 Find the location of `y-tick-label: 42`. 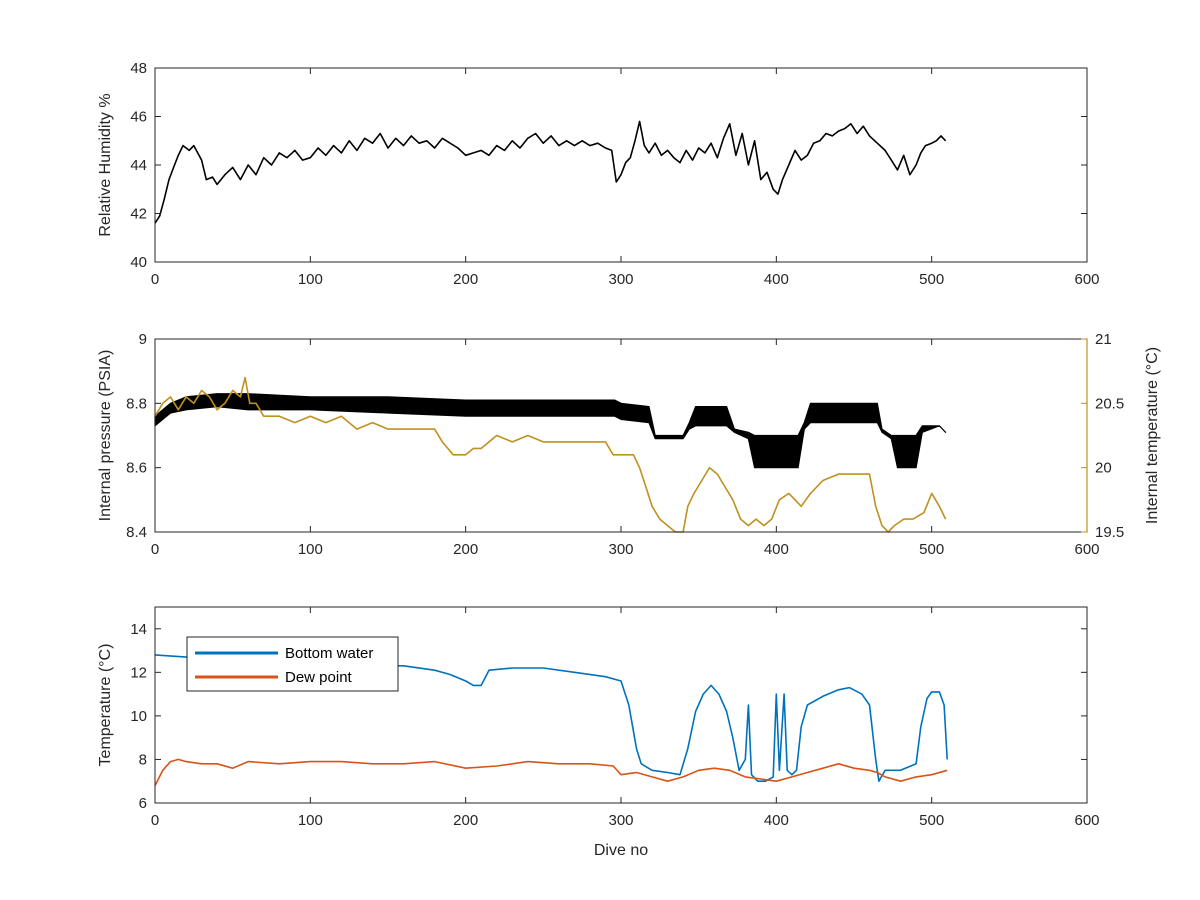

y-tick-label: 42 is located at coordinates (138, 214).